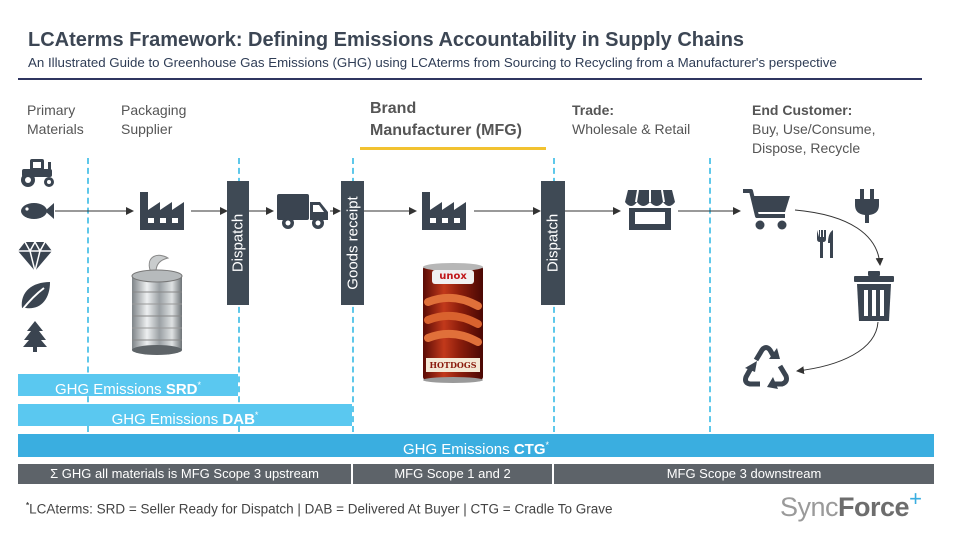  What do you see at coordinates (825, 244) in the screenshot?
I see `cutlery-icon` at bounding box center [825, 244].